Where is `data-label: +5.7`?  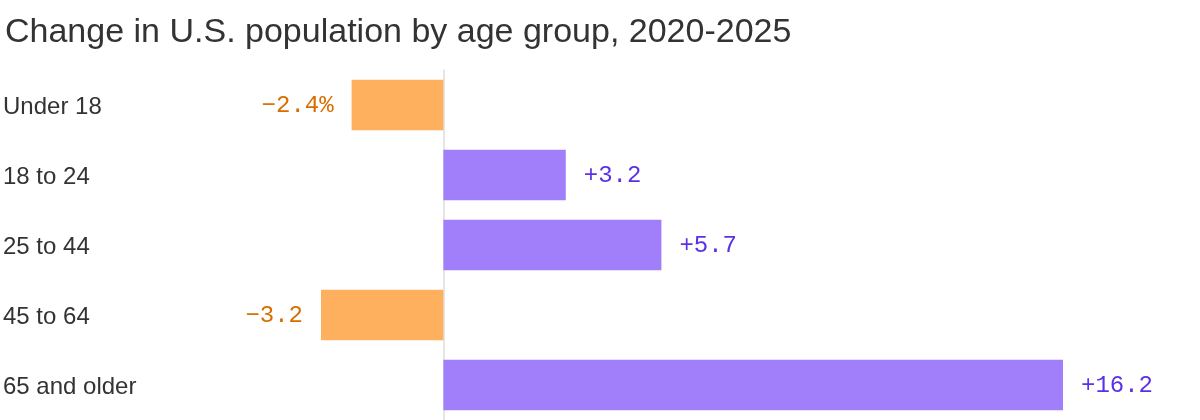 data-label: +5.7 is located at coordinates (708, 245).